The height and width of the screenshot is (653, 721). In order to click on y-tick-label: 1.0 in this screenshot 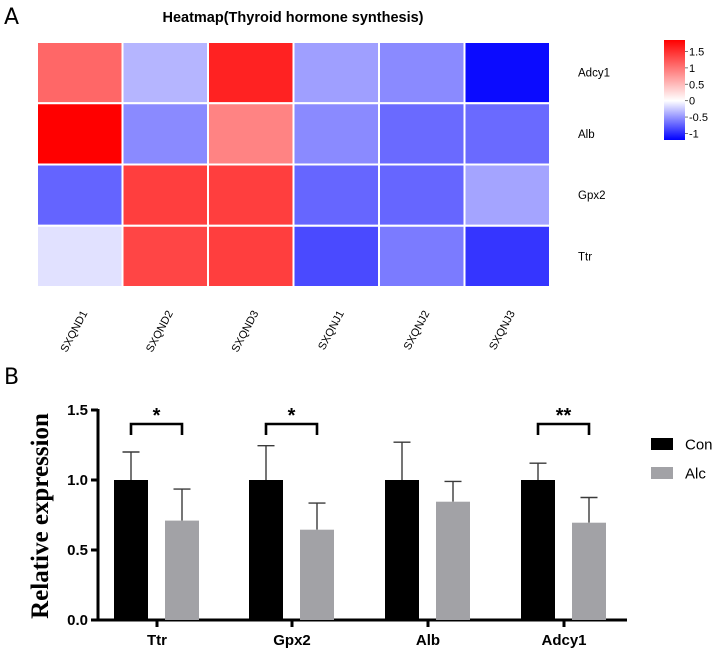, I will do `click(77, 480)`.